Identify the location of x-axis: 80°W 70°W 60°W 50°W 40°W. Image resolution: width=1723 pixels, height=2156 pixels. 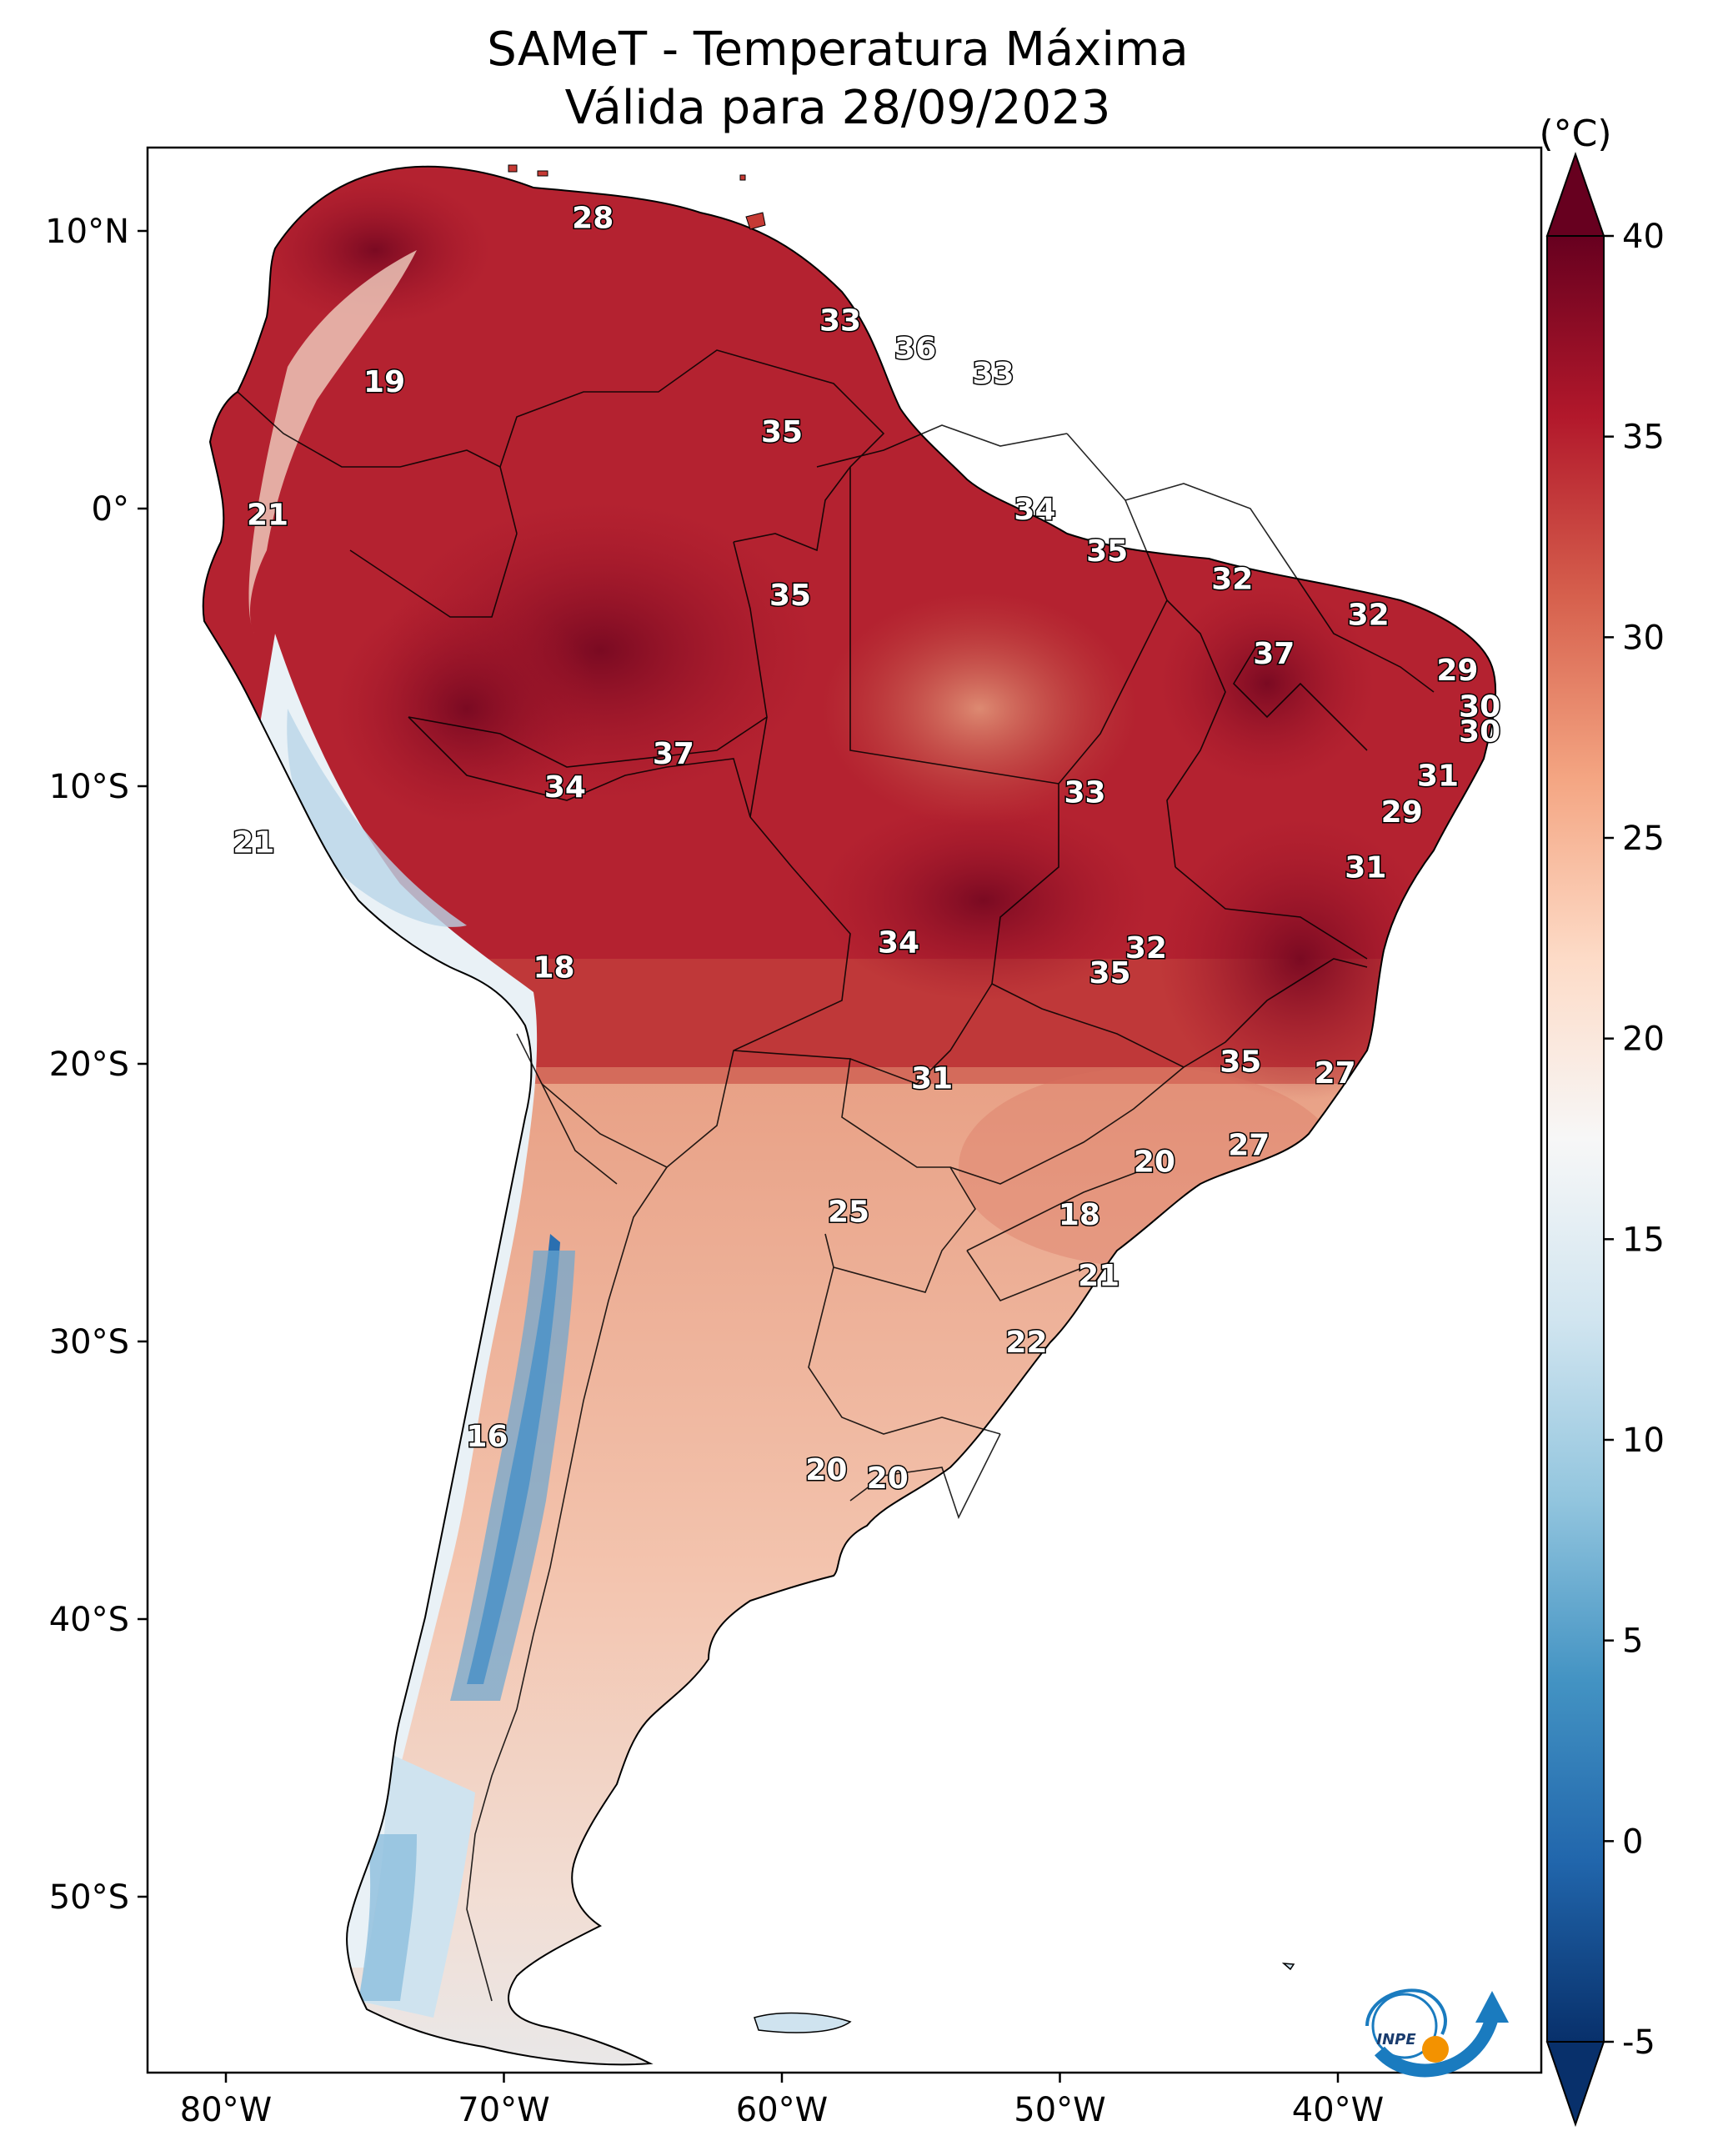
(782, 2101).